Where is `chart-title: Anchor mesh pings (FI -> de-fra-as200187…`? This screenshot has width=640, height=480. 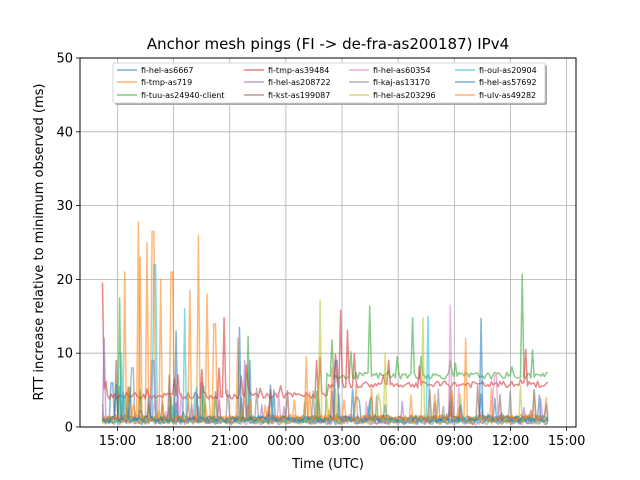
chart-title: Anchor mesh pings (FI -> de-fra-as200187… is located at coordinates (328, 44).